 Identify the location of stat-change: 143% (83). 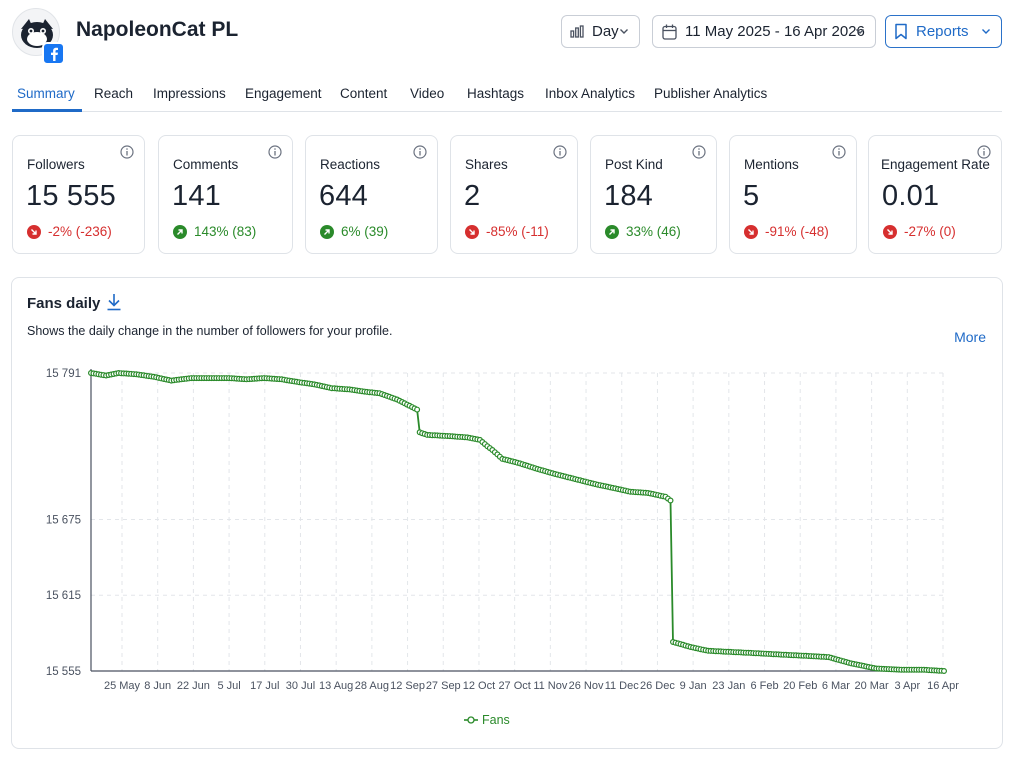
(214, 231).